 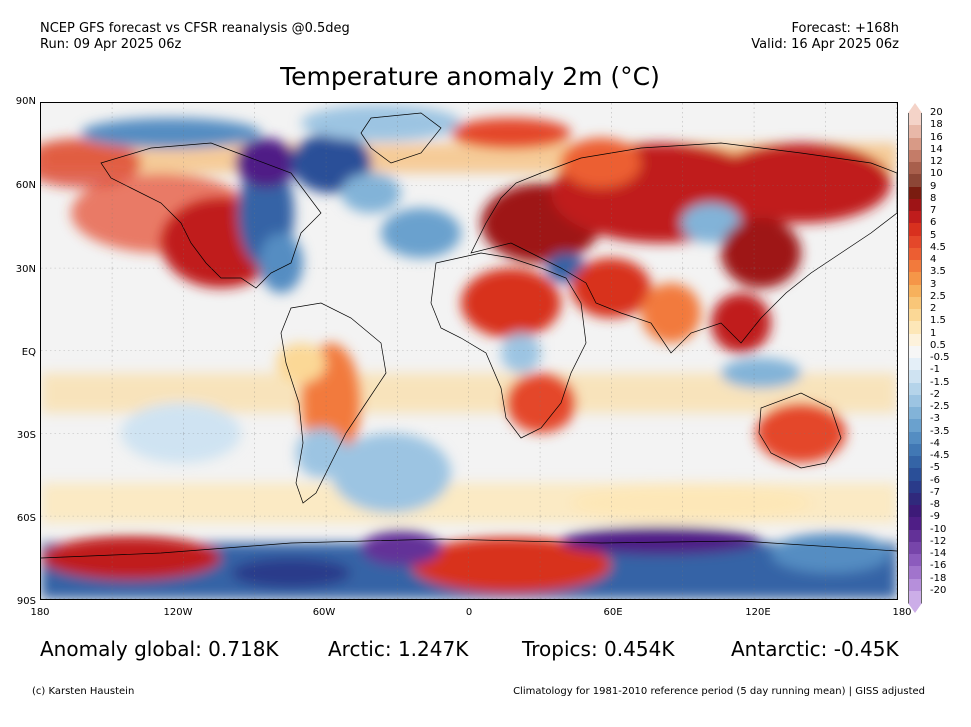 What do you see at coordinates (26, 518) in the screenshot?
I see `lat-label-60s: 60S` at bounding box center [26, 518].